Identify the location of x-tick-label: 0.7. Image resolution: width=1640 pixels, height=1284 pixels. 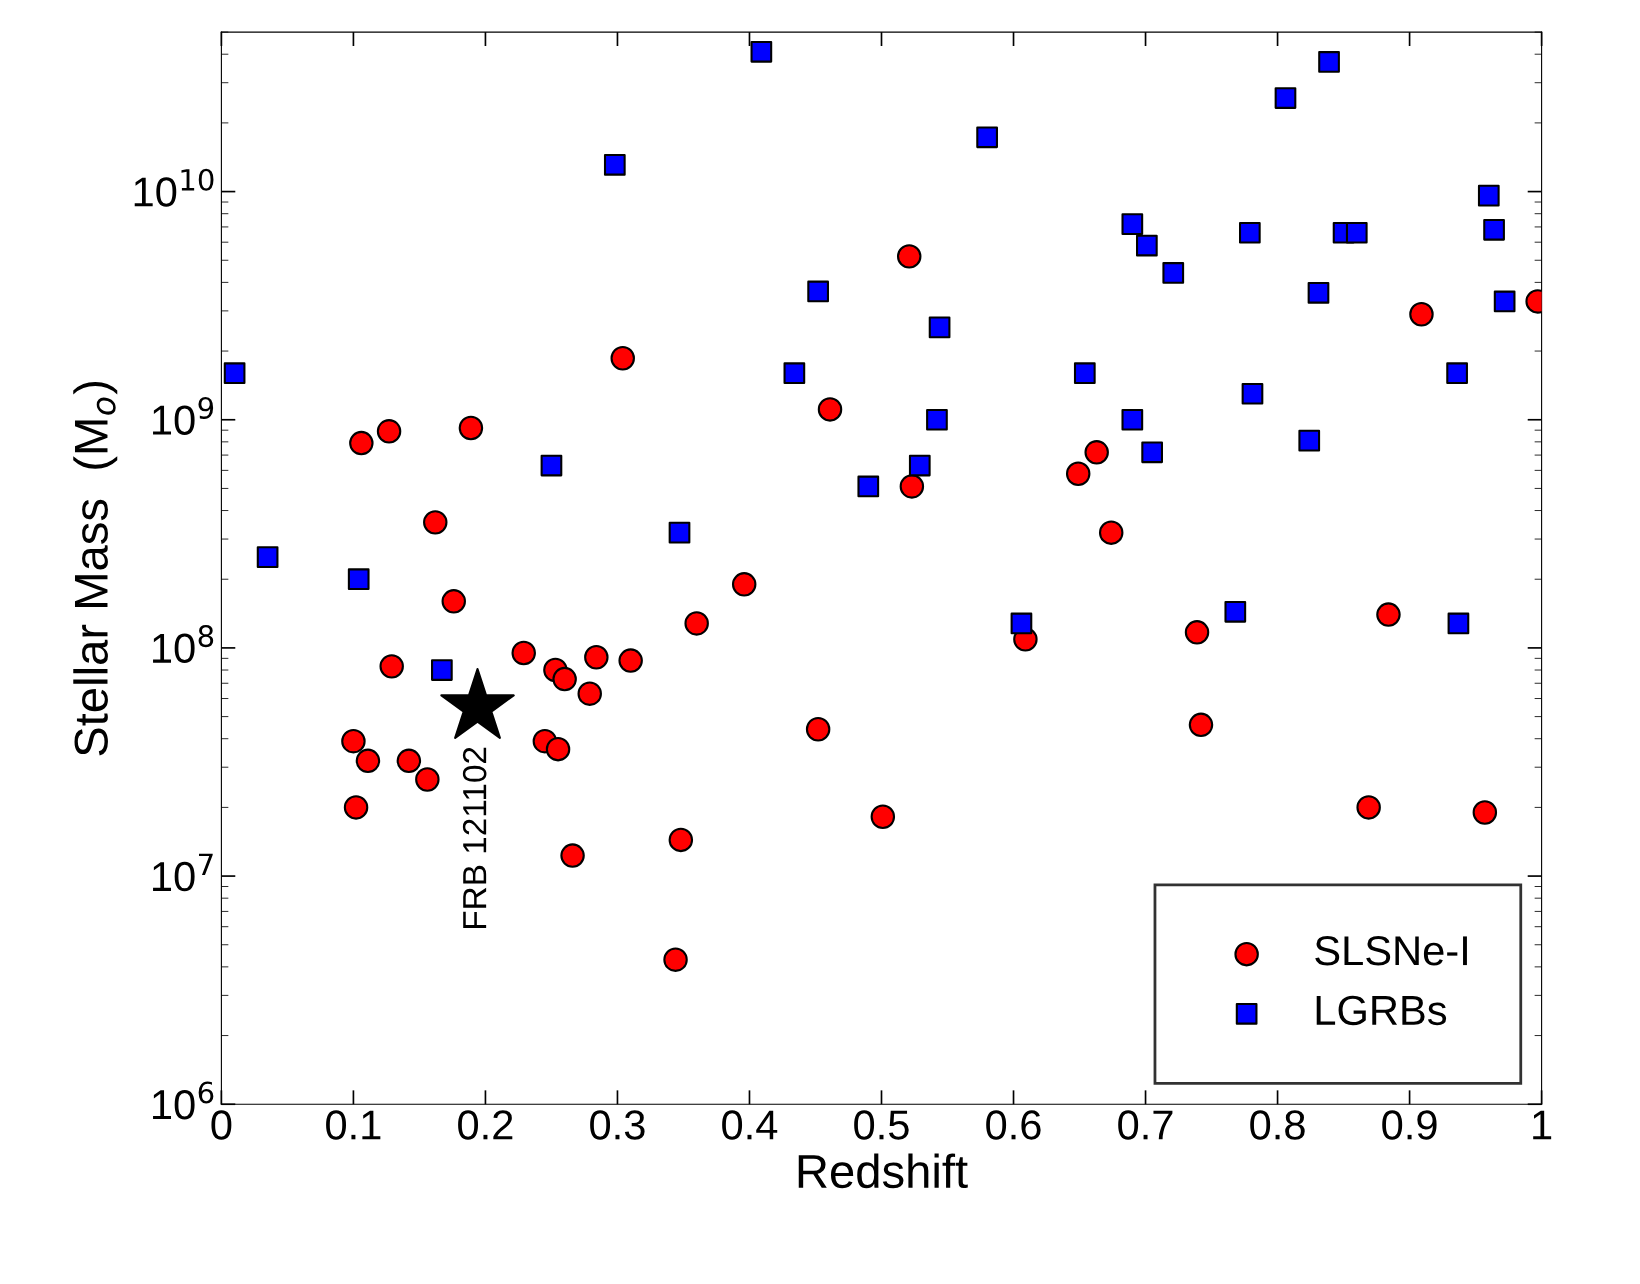
(1145, 1125).